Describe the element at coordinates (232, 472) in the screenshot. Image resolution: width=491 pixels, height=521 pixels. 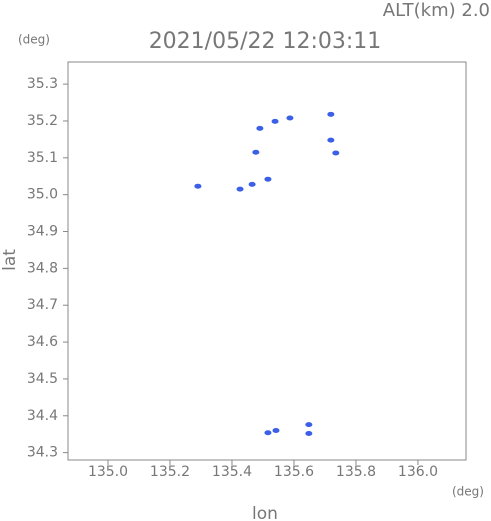
I see `x-tick-label: 135.4` at that location.